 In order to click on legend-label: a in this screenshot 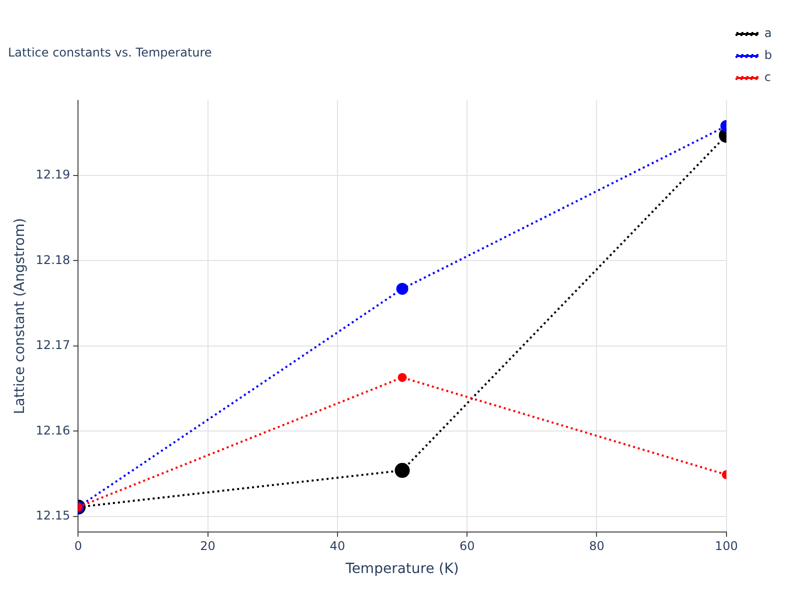, I will do `click(768, 33)`.